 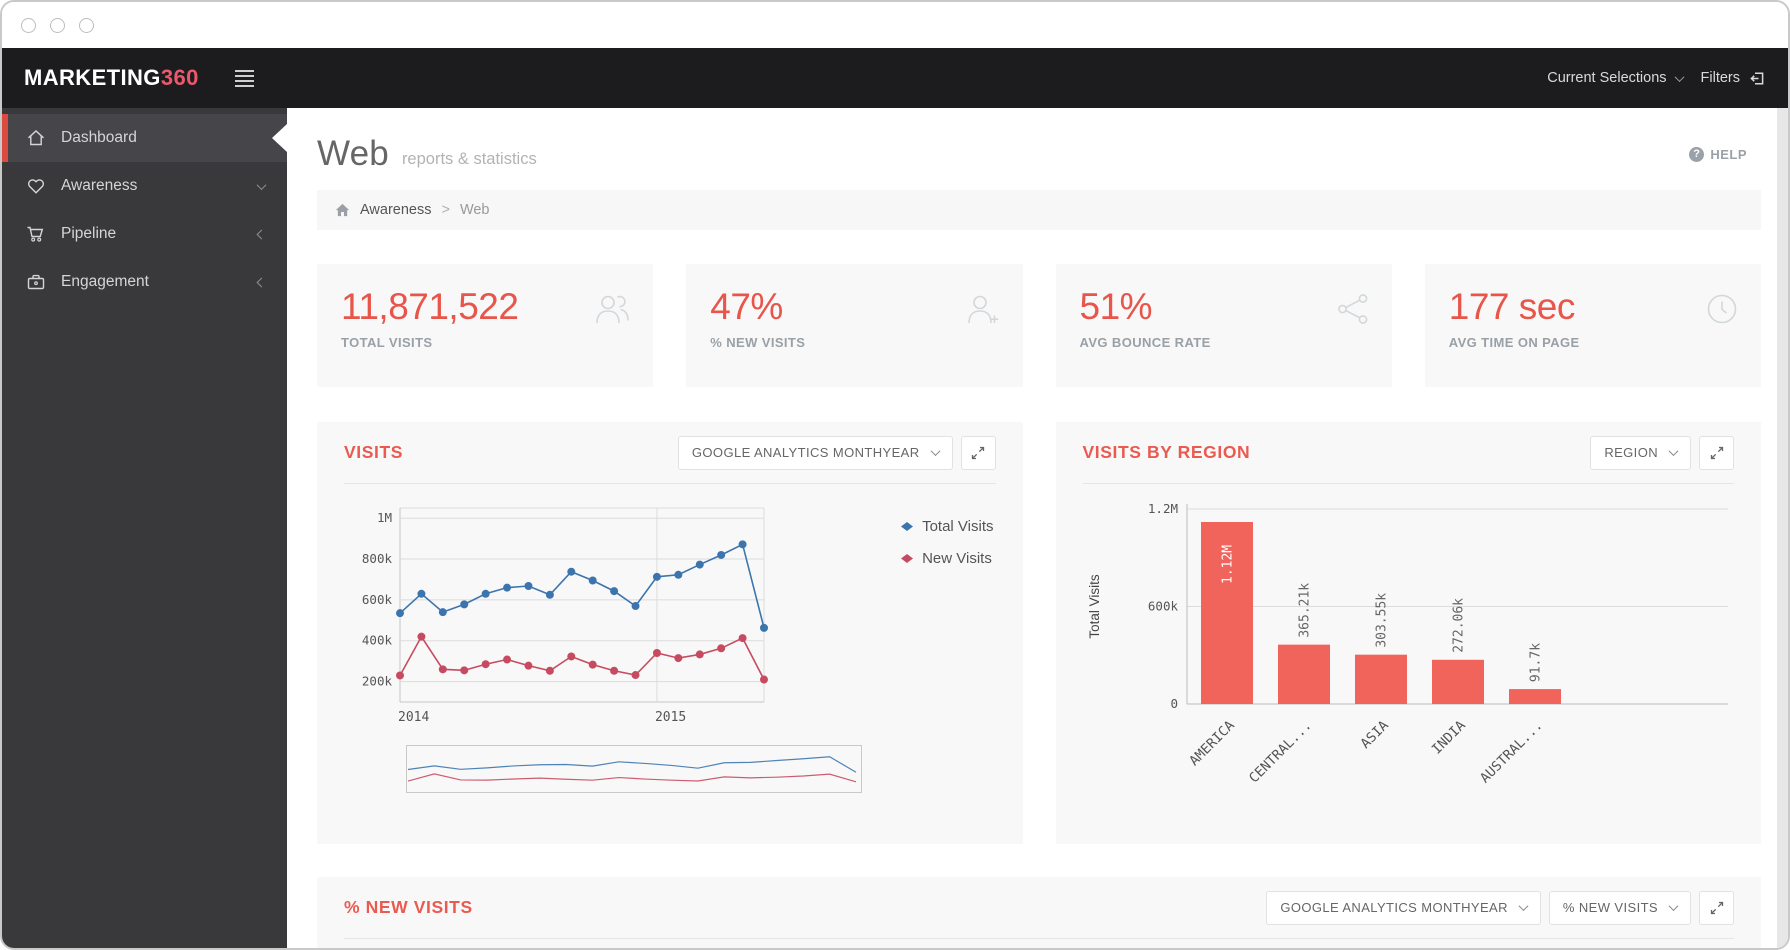 What do you see at coordinates (1039, 210) in the screenshot?
I see `breadcrumb: Awareness > Web` at bounding box center [1039, 210].